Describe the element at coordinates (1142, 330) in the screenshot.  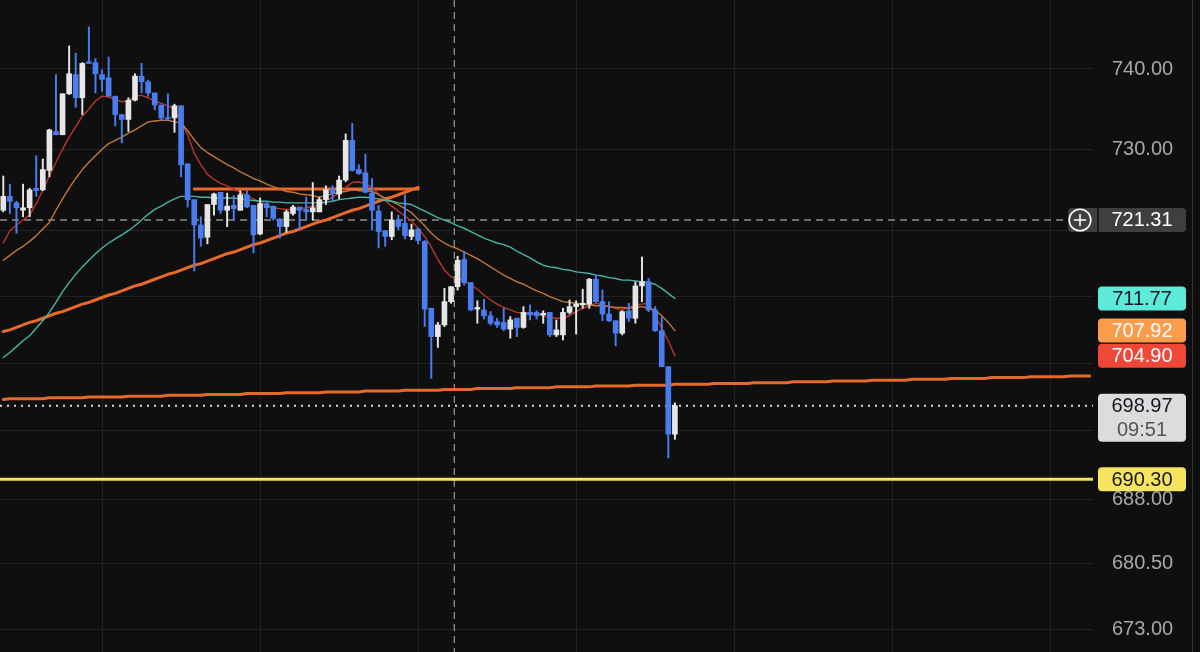
I see `text: 707.92` at that location.